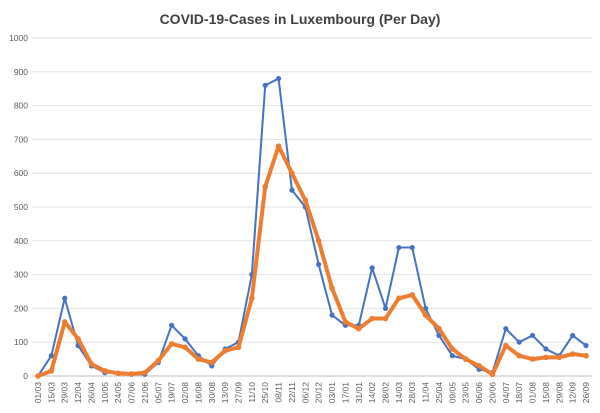 The width and height of the screenshot is (600, 413). I want to click on y-tick-label: 1000, so click(18, 38).